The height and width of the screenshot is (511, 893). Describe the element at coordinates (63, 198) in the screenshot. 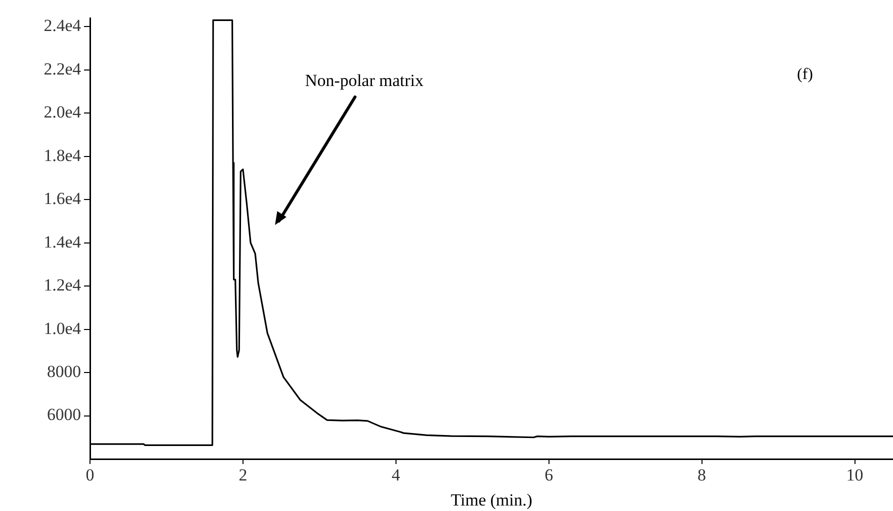

I see `y-tick-label: 1.6e4` at that location.